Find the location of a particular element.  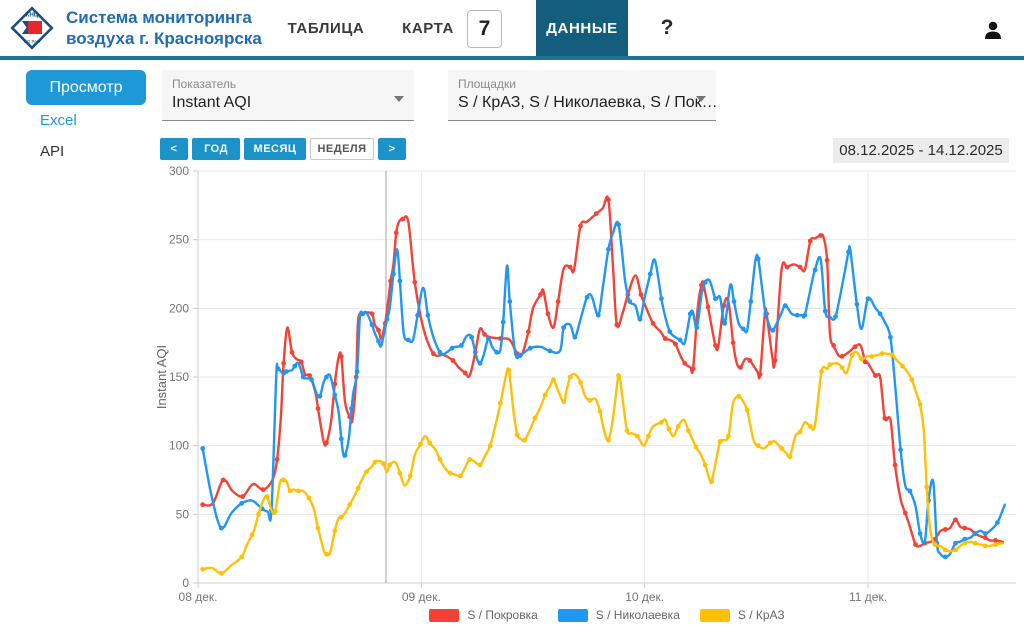

indicator-select: Показатель Instant AQI is located at coordinates (288, 95).